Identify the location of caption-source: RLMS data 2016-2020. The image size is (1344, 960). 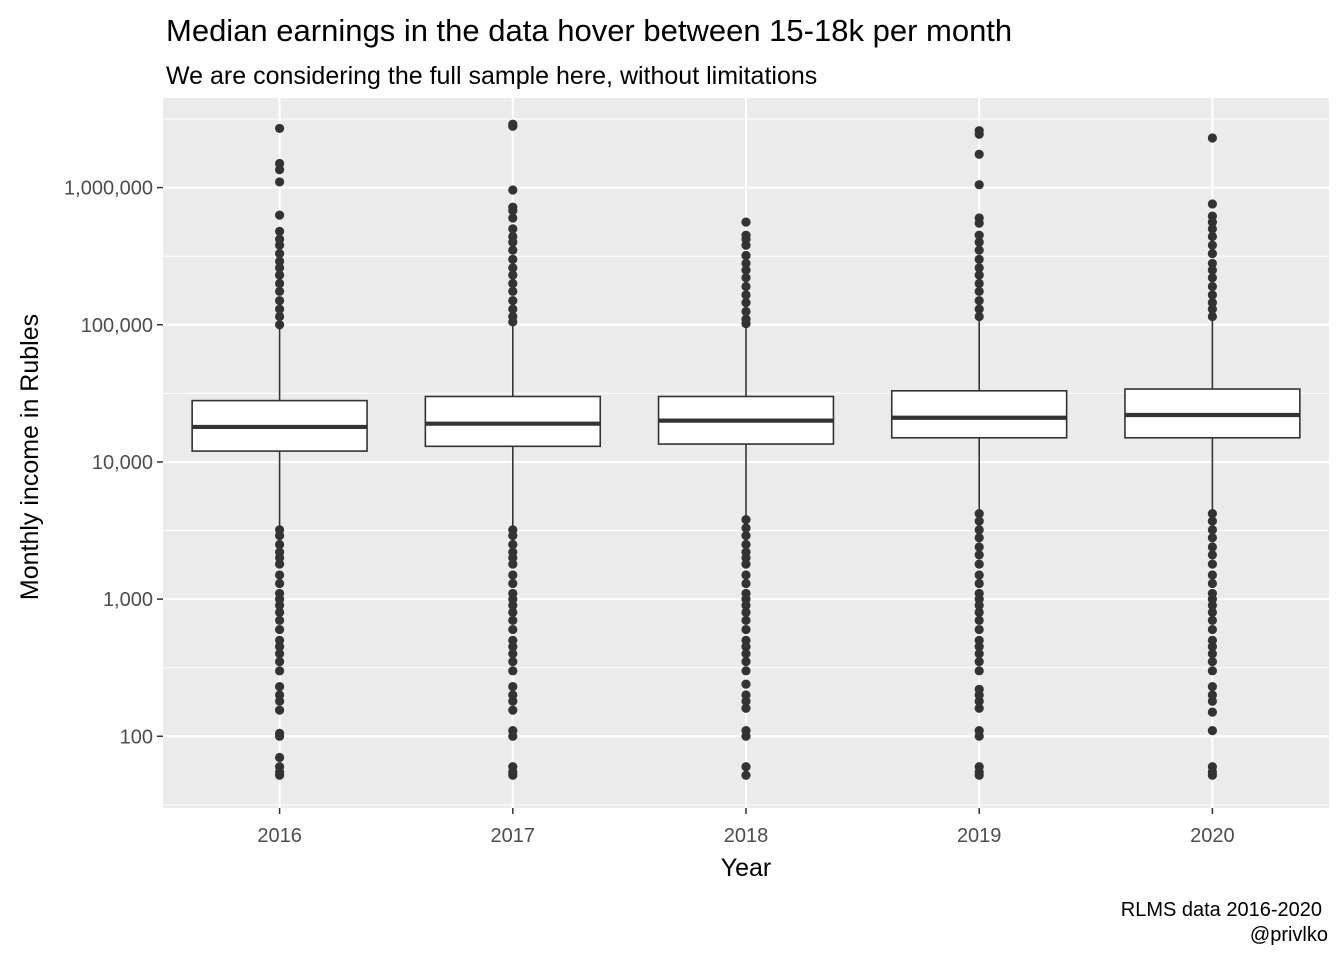
(1221, 910).